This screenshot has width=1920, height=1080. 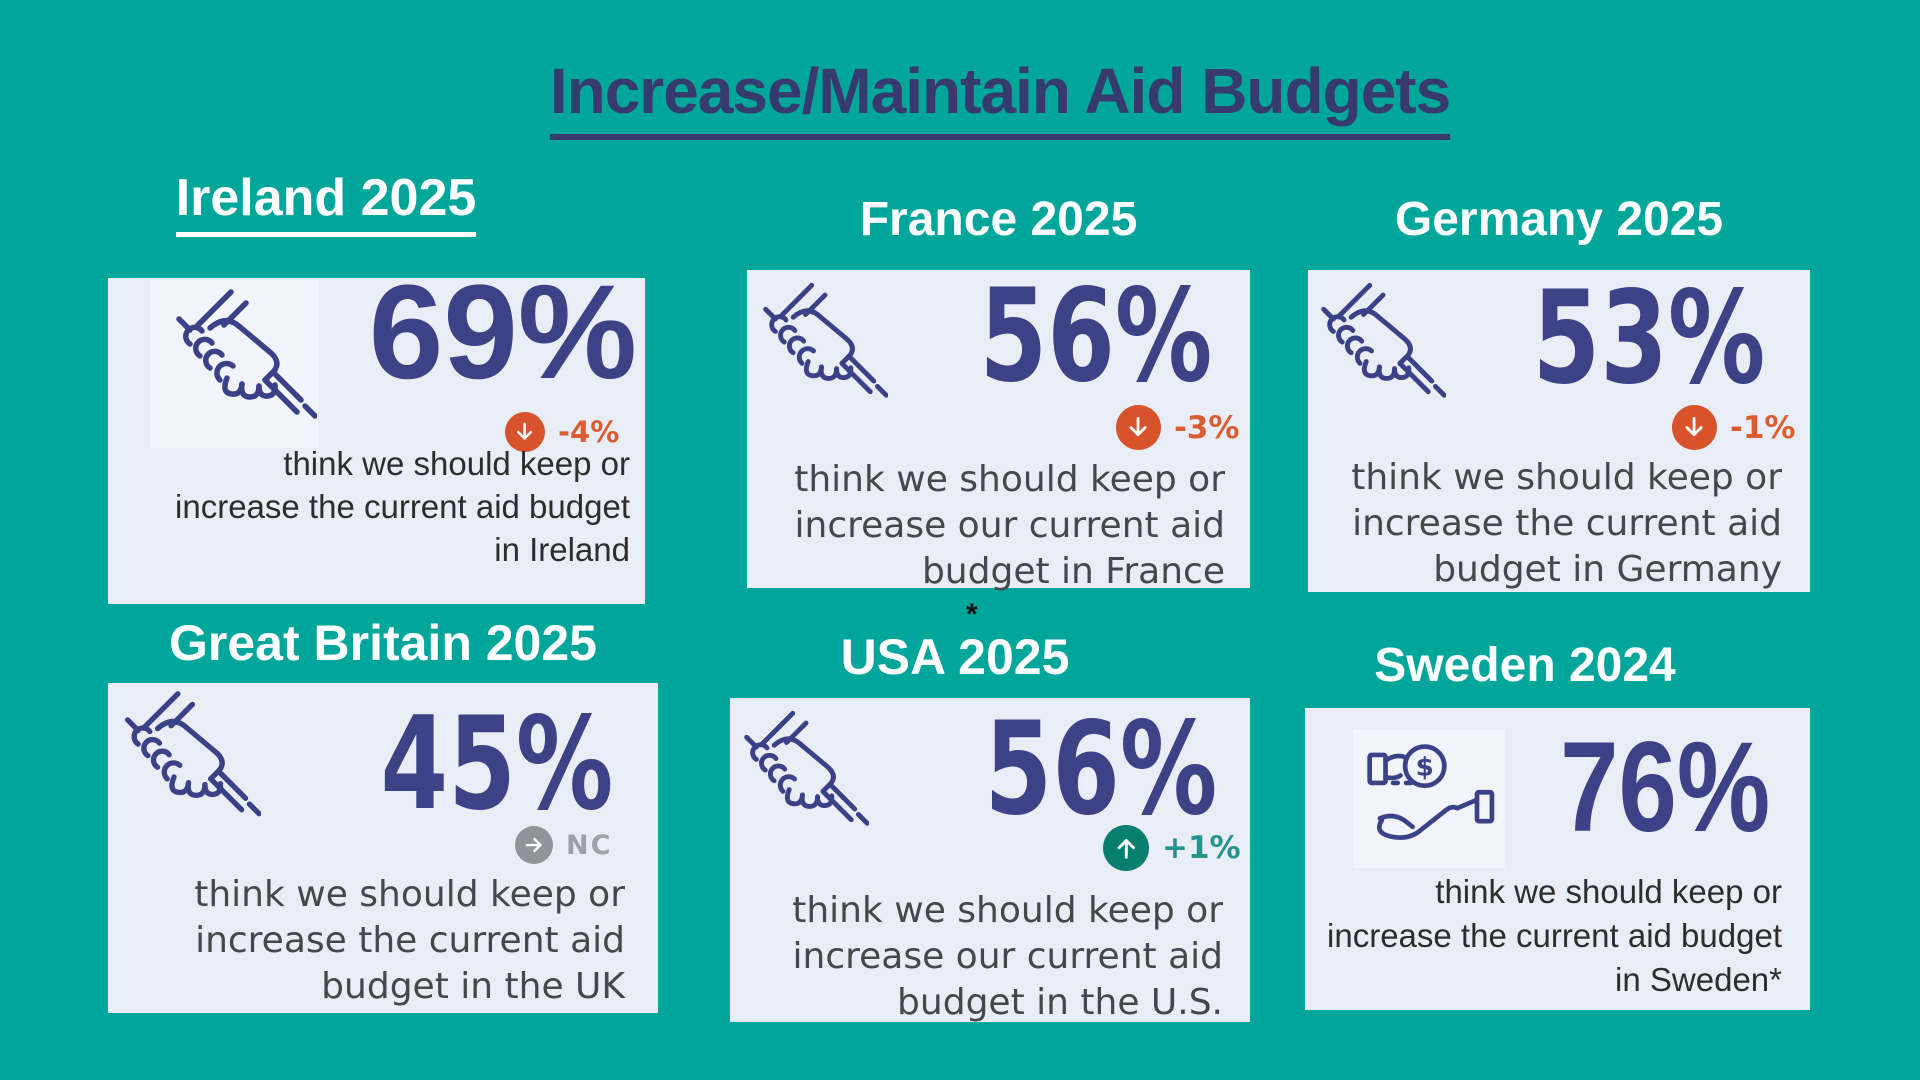 What do you see at coordinates (563, 845) in the screenshot?
I see `change-badge-great-britain: NC` at bounding box center [563, 845].